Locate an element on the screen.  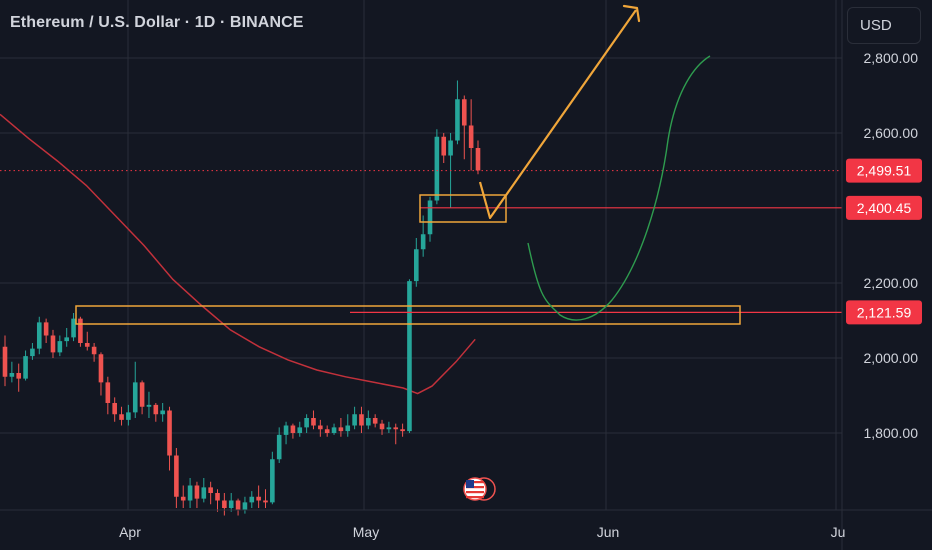
green-projection-curve is located at coordinates (619, 188).